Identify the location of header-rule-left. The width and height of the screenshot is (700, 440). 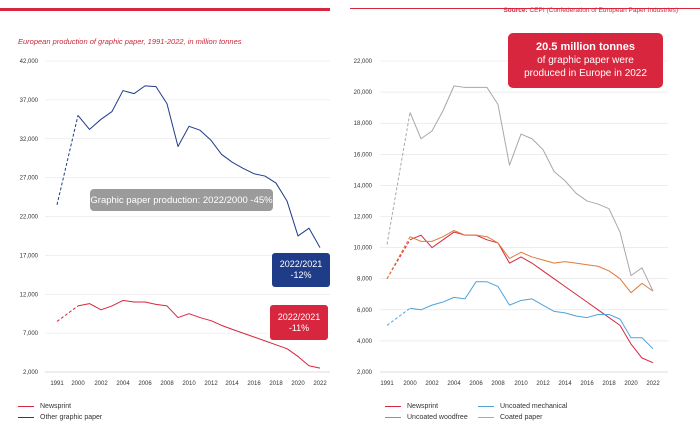
(165, 9).